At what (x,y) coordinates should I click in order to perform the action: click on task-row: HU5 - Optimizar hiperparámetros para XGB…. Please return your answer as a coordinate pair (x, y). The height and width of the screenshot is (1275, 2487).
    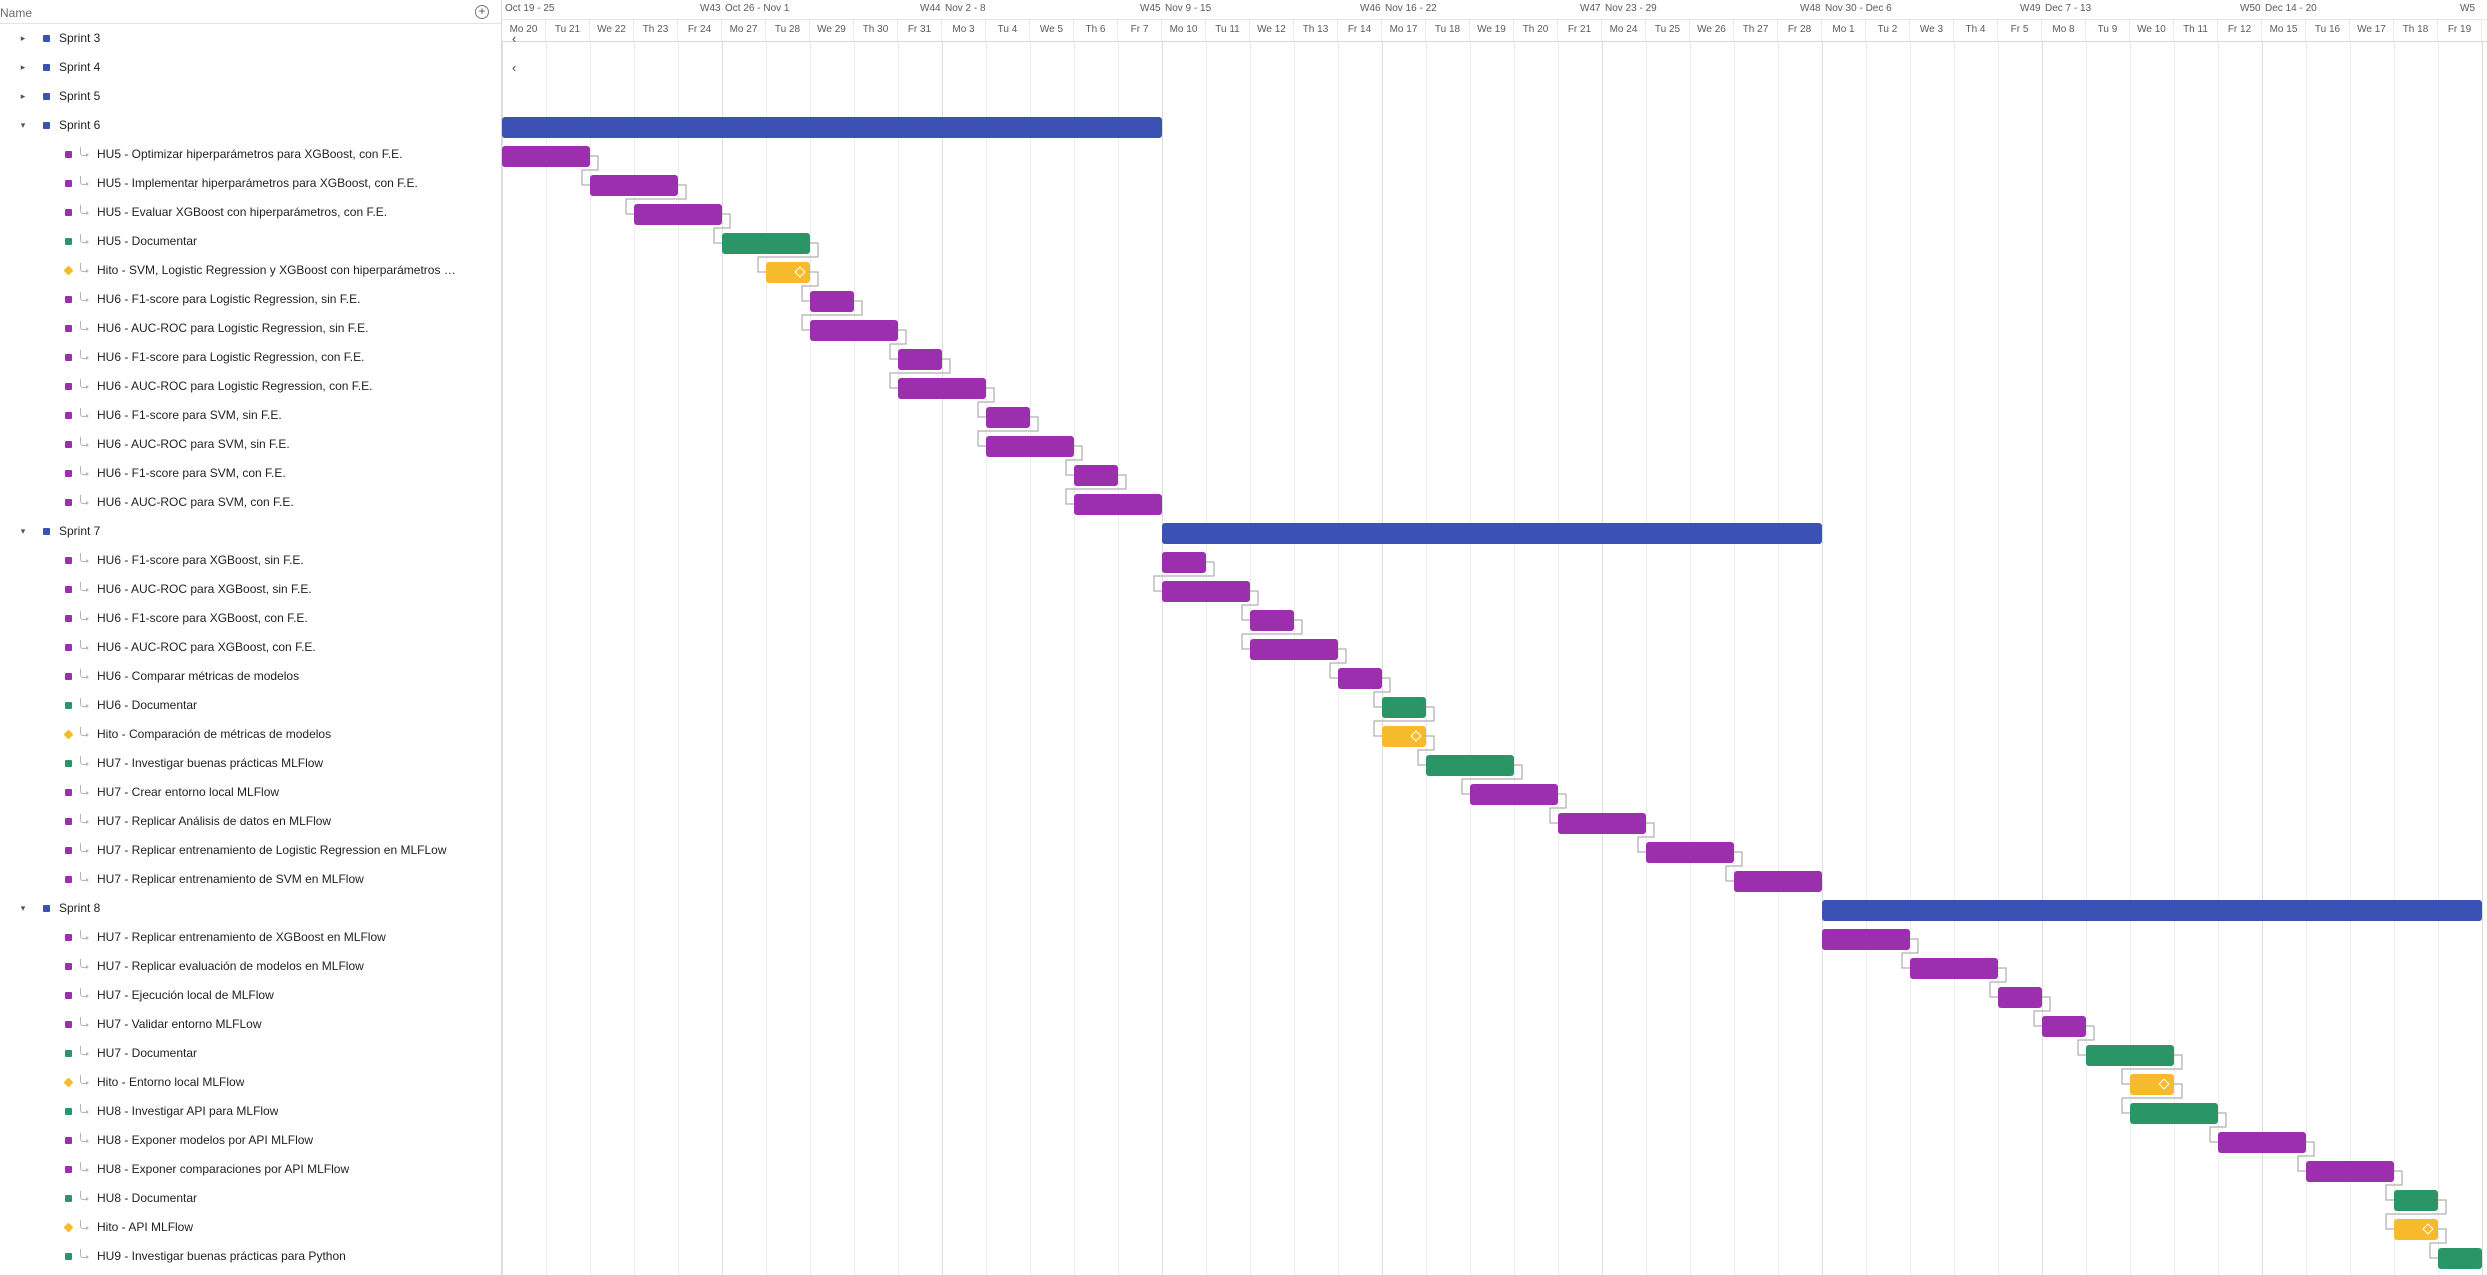
    Looking at the image, I should click on (250, 154).